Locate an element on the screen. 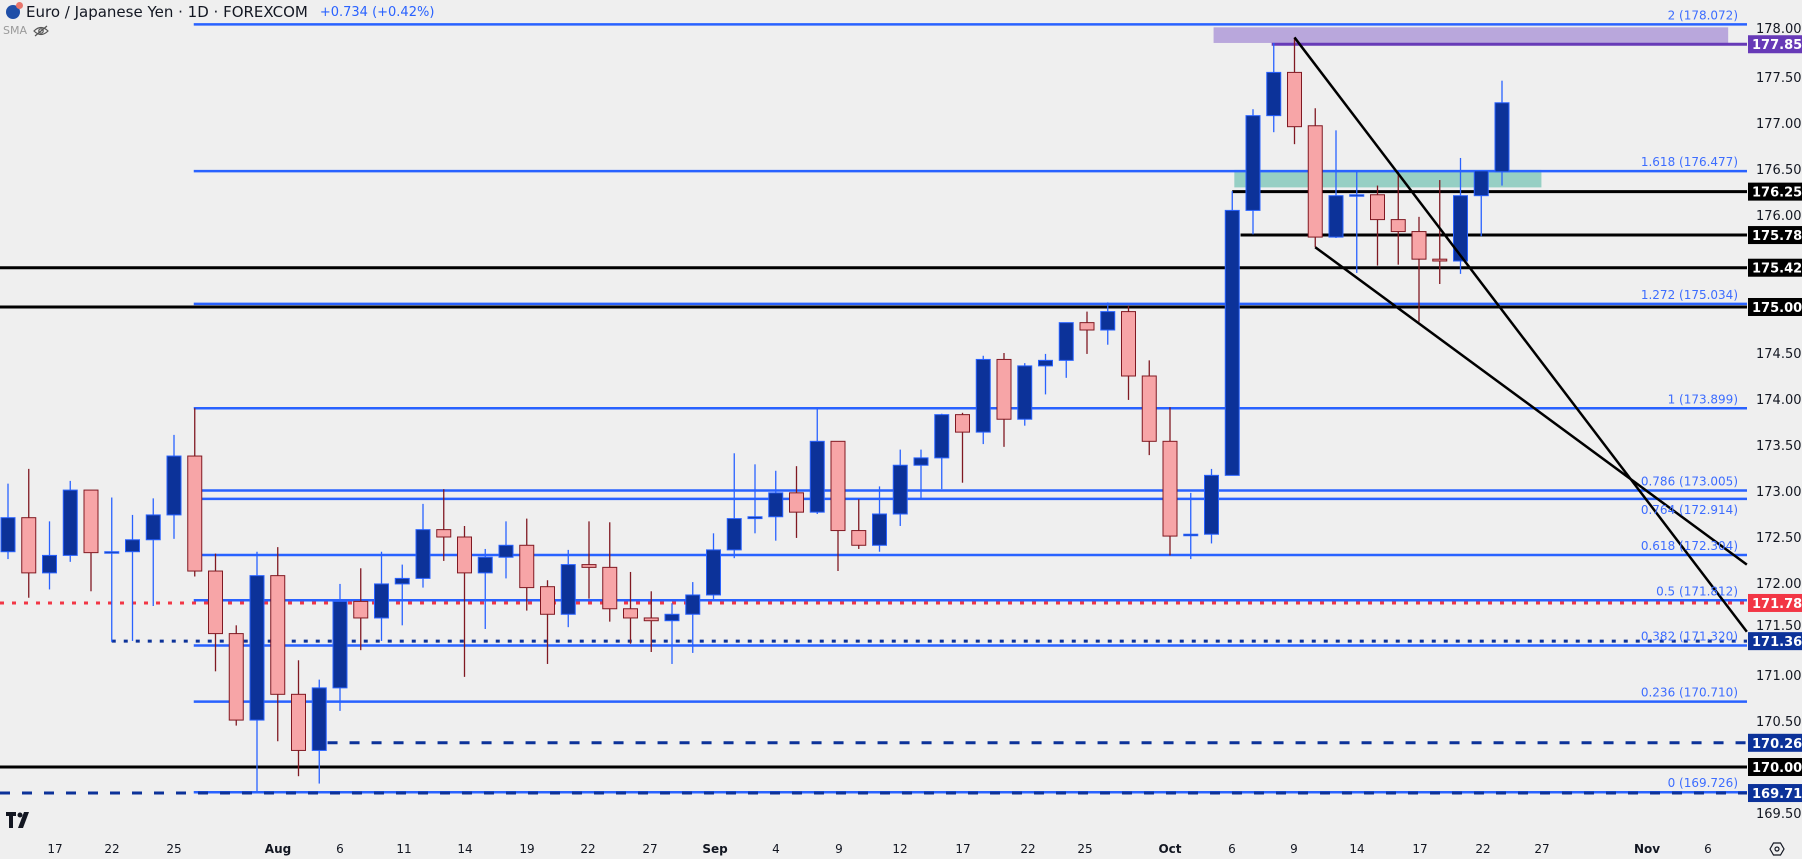 The width and height of the screenshot is (1802, 859). price-label-text: 170.000 is located at coordinates (1777, 768).